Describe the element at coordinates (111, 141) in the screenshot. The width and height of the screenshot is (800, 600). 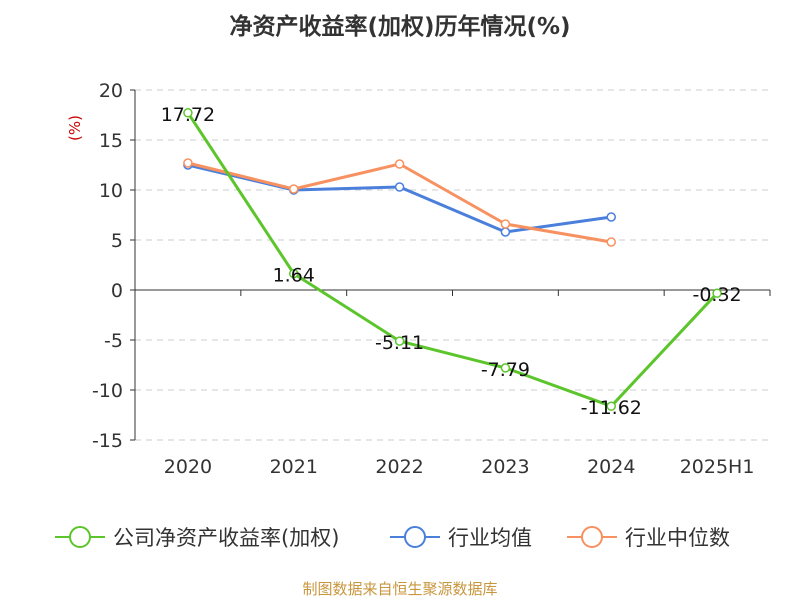
I see `y-tick-label: 15` at that location.